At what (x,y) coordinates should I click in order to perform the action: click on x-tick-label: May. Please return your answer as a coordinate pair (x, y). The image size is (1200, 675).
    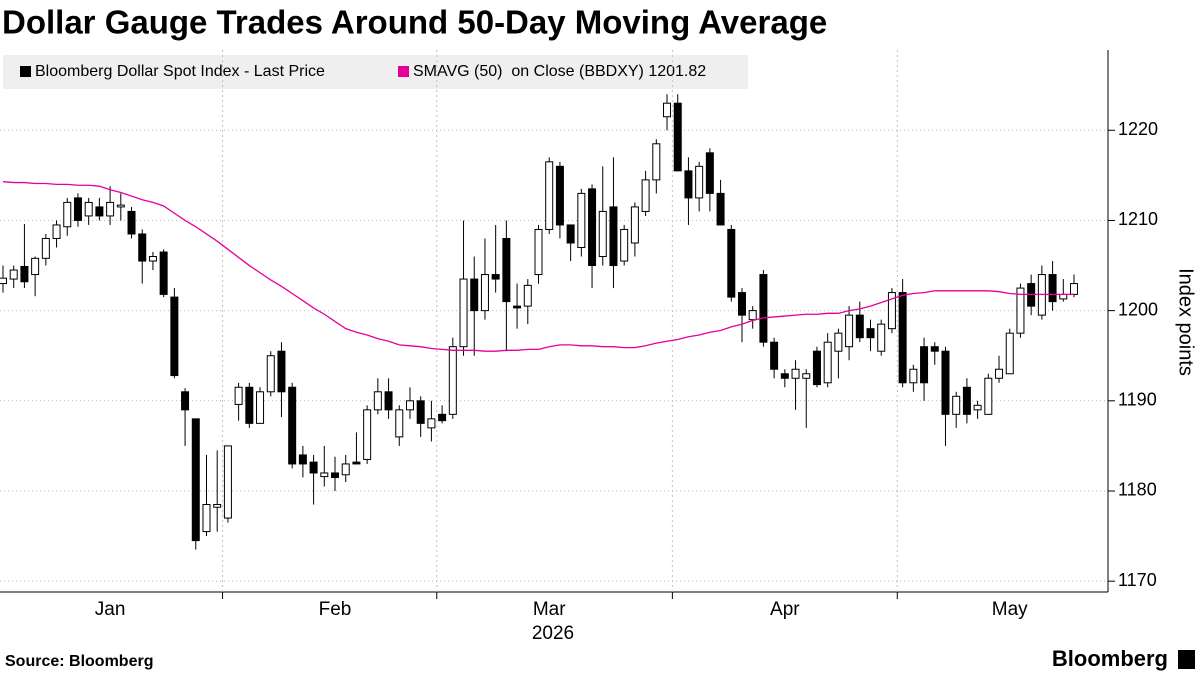
    Looking at the image, I should click on (1010, 609).